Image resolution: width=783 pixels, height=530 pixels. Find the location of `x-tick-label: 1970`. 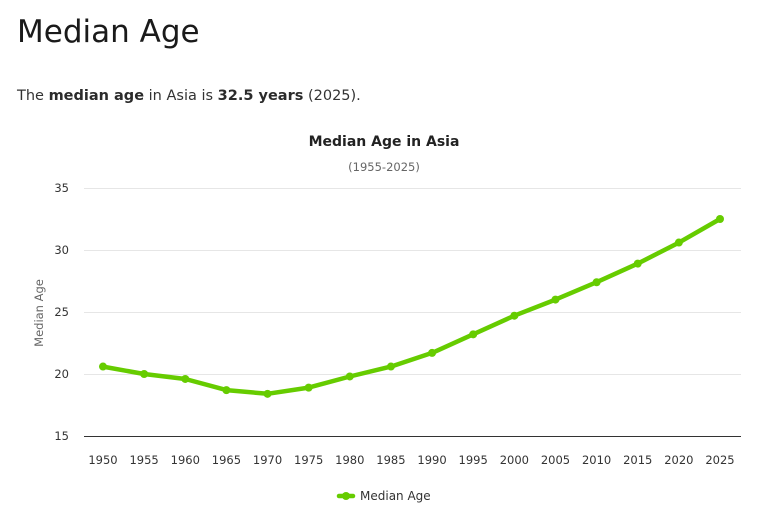

x-tick-label: 1970 is located at coordinates (267, 460).